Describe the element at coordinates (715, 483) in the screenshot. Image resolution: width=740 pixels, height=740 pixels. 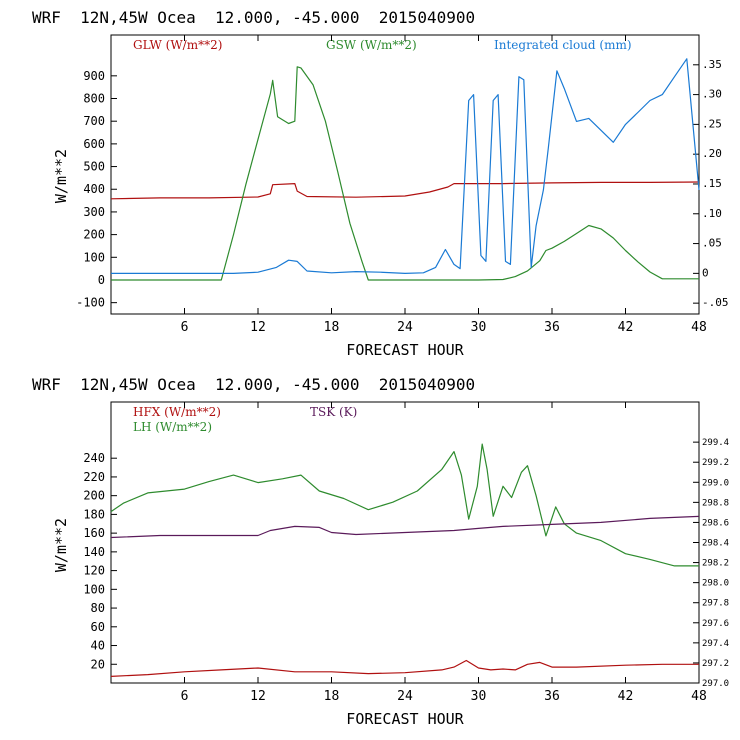
I see `y2-tick-label: 299.0` at that location.